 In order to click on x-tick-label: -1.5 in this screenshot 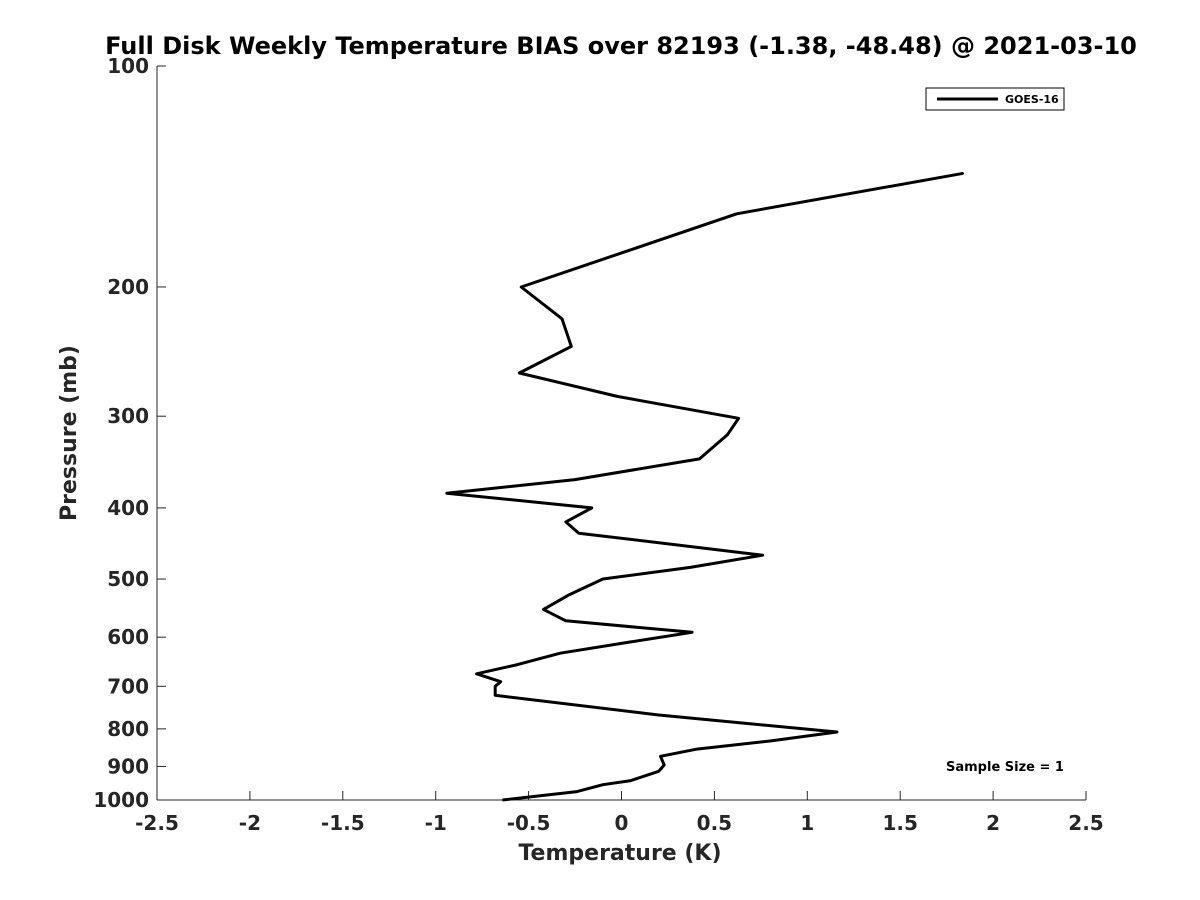, I will do `click(343, 823)`.